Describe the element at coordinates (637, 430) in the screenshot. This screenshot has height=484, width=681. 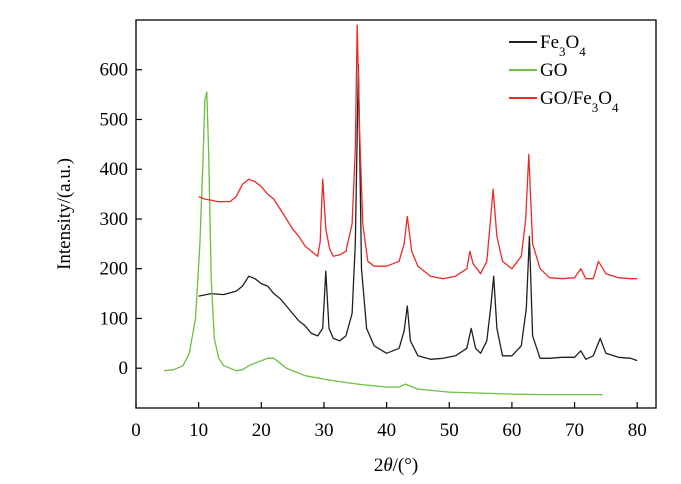
I see `x-tick-label: 80` at that location.